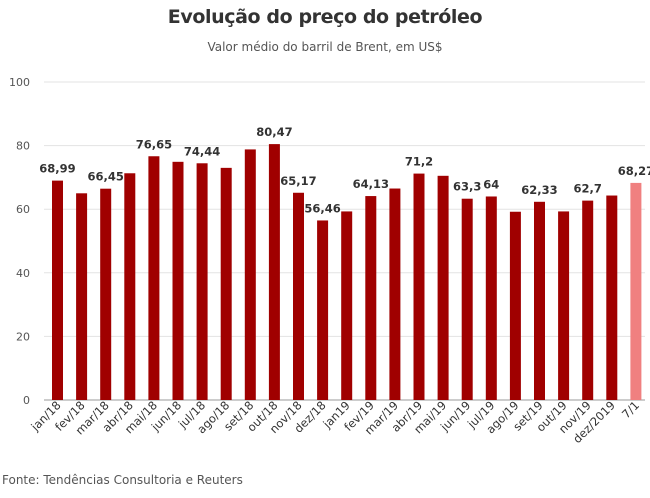 The height and width of the screenshot is (498, 650). Describe the element at coordinates (202, 151) in the screenshot. I see `data-label: 74,44` at that location.